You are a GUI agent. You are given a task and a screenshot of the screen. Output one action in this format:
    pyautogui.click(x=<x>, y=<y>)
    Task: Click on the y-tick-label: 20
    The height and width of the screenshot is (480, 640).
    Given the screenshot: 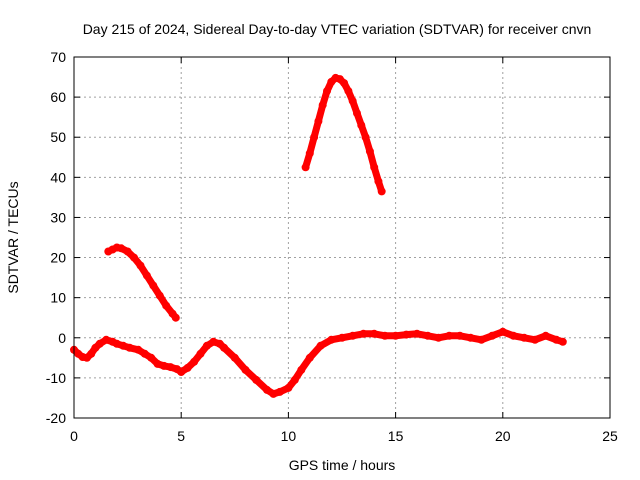 What is the action you would take?
    pyautogui.click(x=58, y=258)
    